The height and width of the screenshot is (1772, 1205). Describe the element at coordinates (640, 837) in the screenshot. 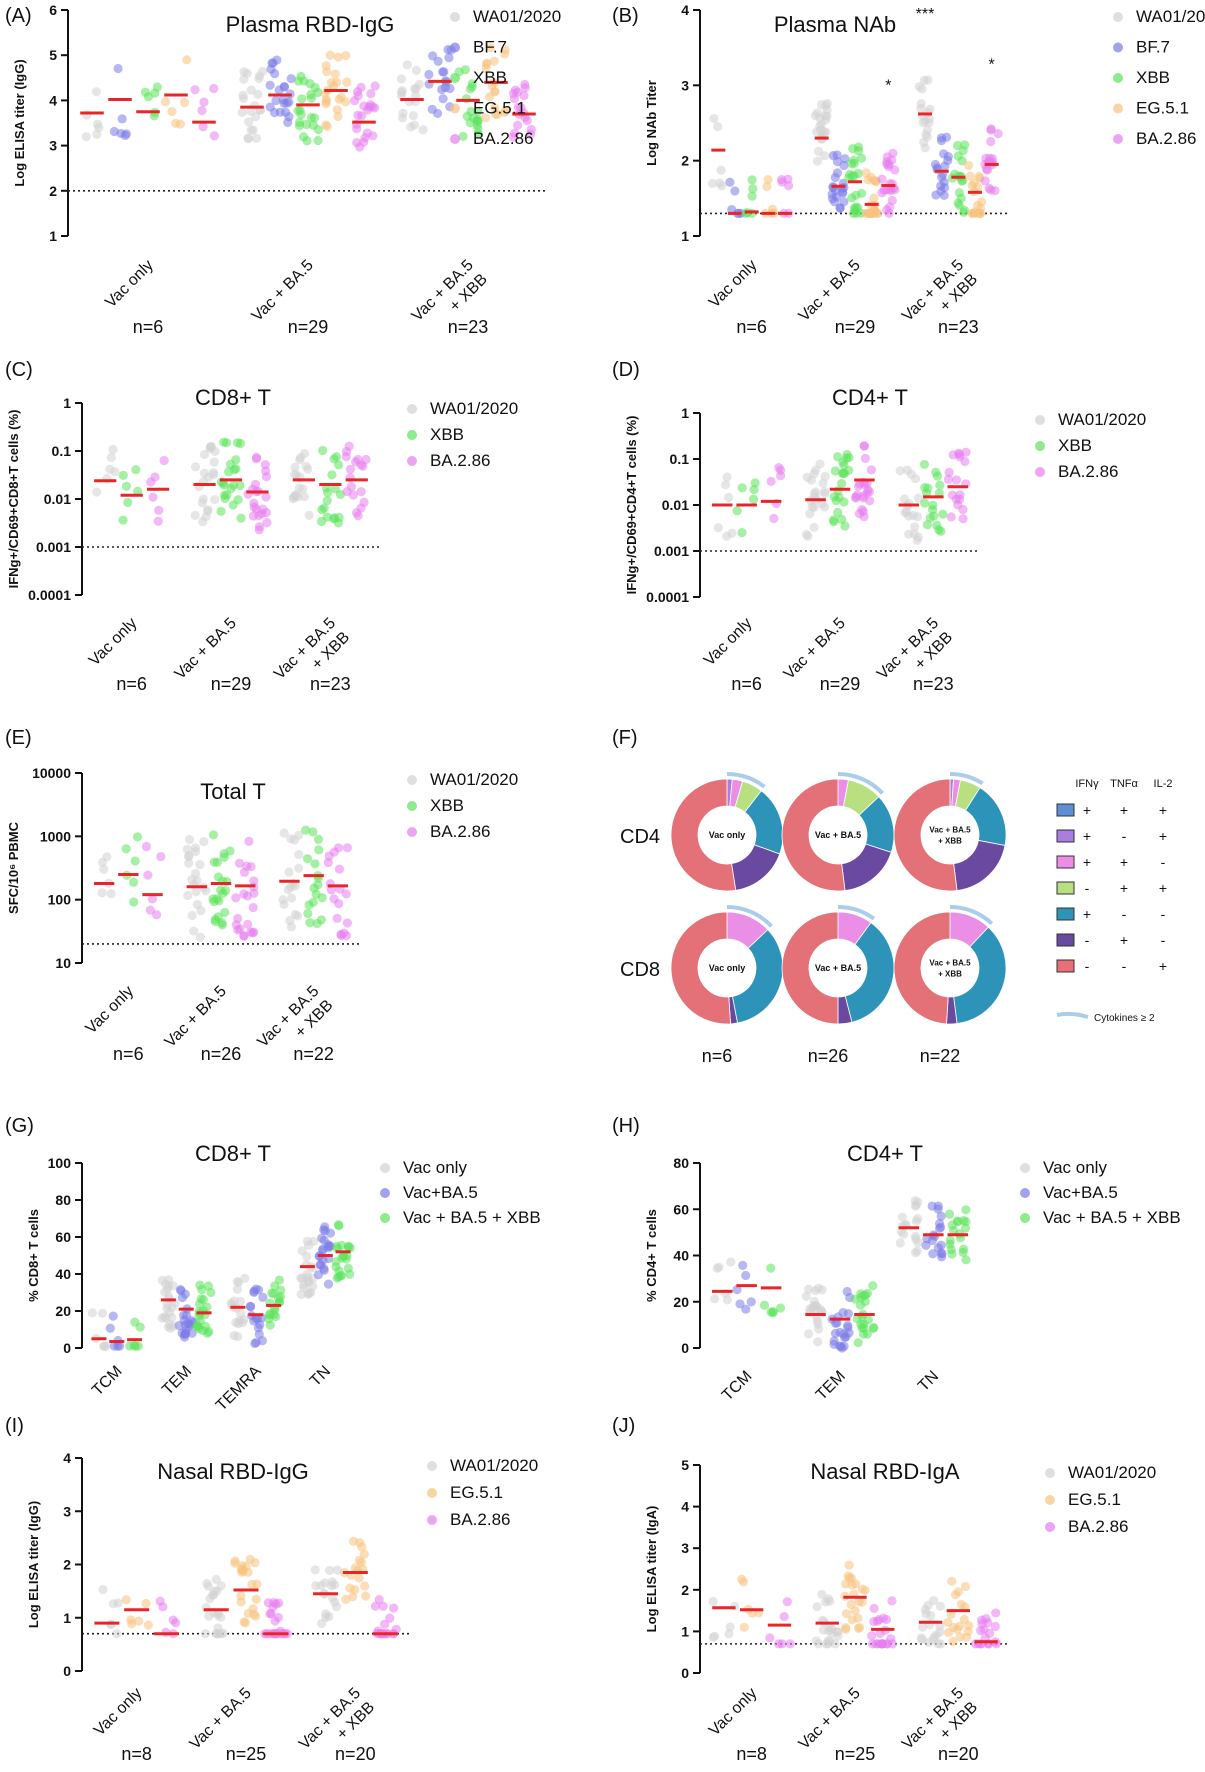

I see `row-label: CD4` at that location.